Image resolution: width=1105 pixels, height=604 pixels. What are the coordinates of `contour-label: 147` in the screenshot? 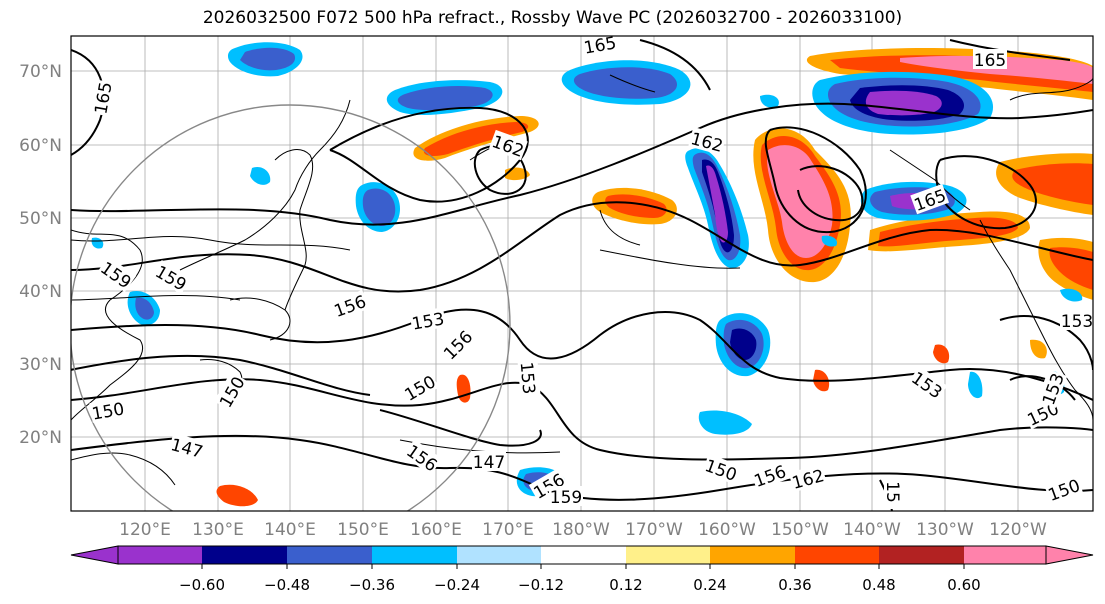 It's located at (489, 463).